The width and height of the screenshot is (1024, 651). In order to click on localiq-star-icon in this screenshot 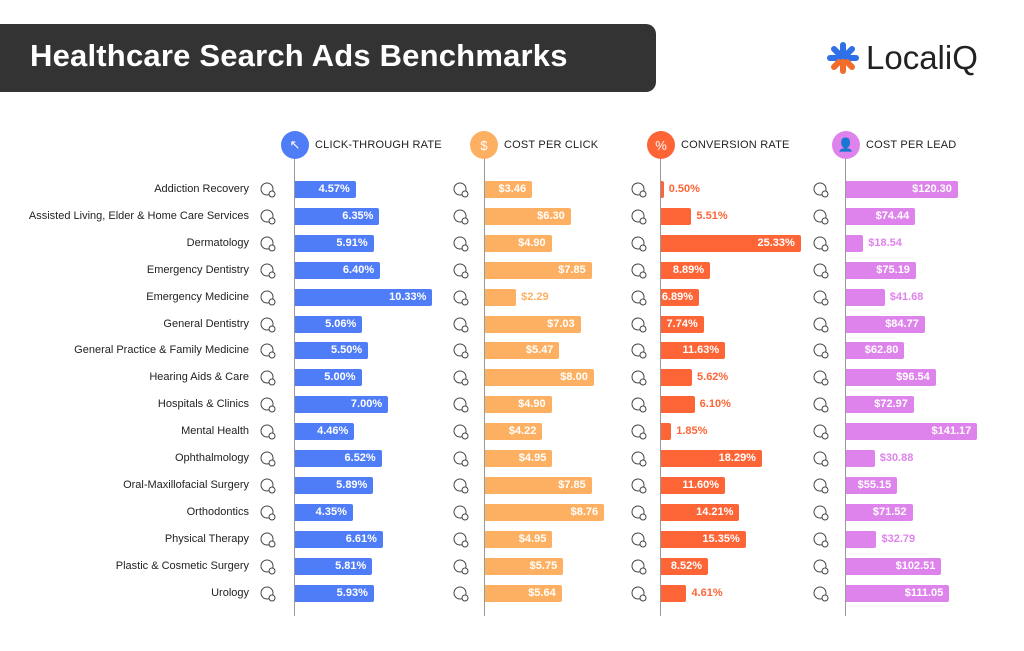, I will do `click(843, 58)`.